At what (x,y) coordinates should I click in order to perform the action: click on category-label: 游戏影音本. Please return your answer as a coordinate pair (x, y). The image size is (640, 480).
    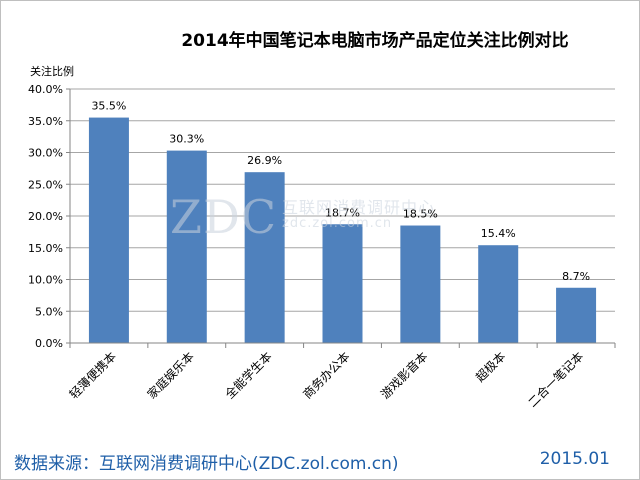
    Looking at the image, I should click on (403, 375).